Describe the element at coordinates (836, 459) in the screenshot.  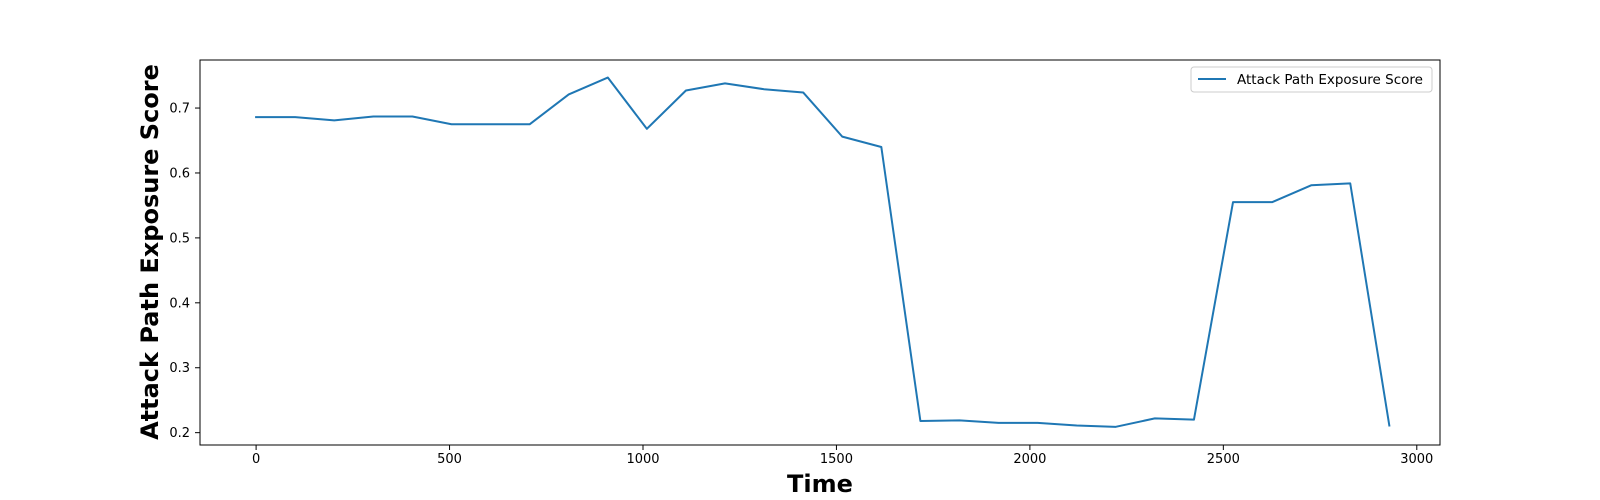
I see `x-tick-label: 1500` at that location.